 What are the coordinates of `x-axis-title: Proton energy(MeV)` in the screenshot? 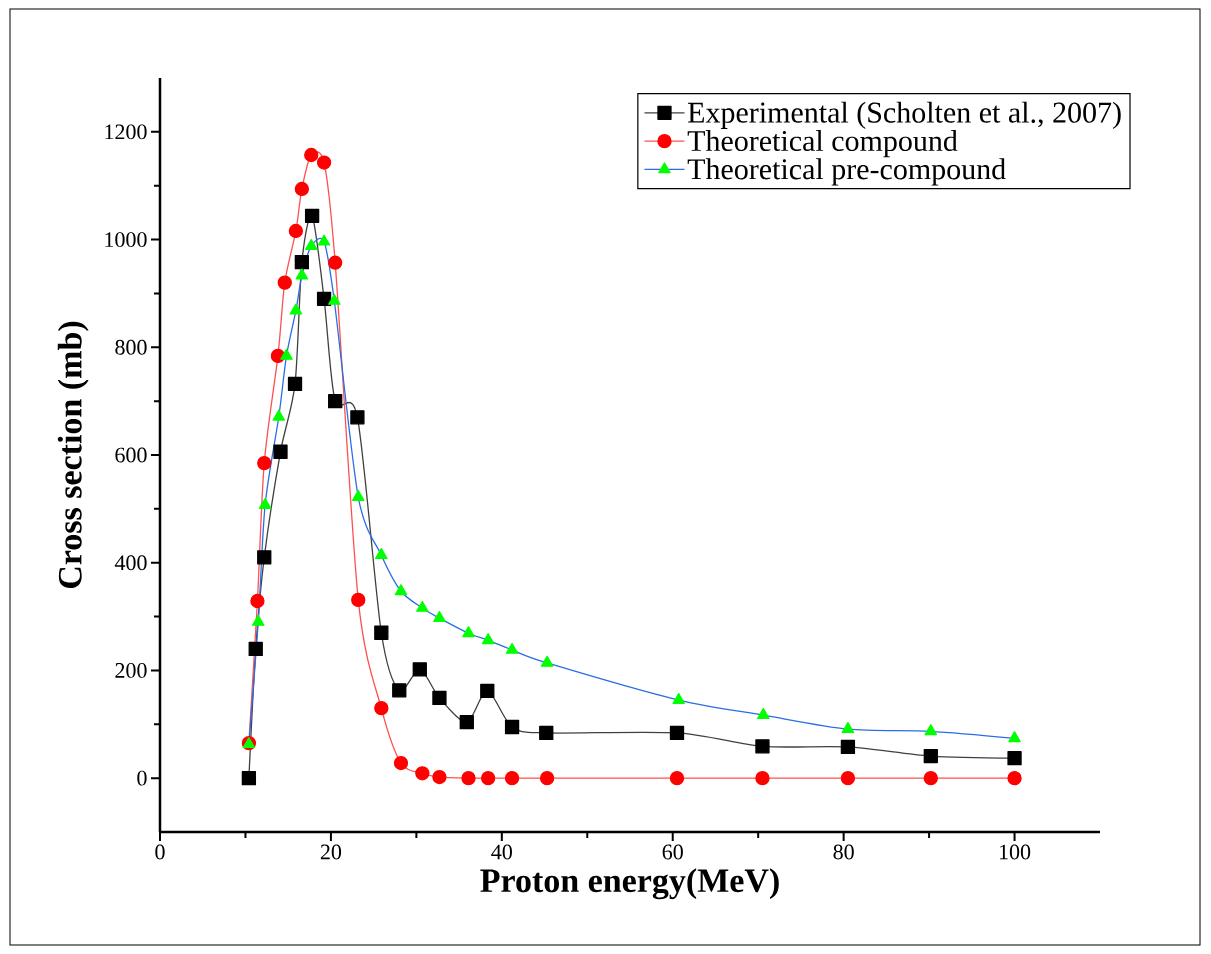 It's located at (629, 884).